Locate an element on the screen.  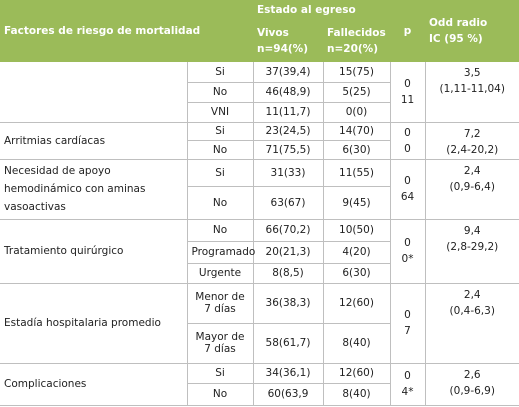
option-cell: Menor de 7 días is located at coordinates (220, 303).